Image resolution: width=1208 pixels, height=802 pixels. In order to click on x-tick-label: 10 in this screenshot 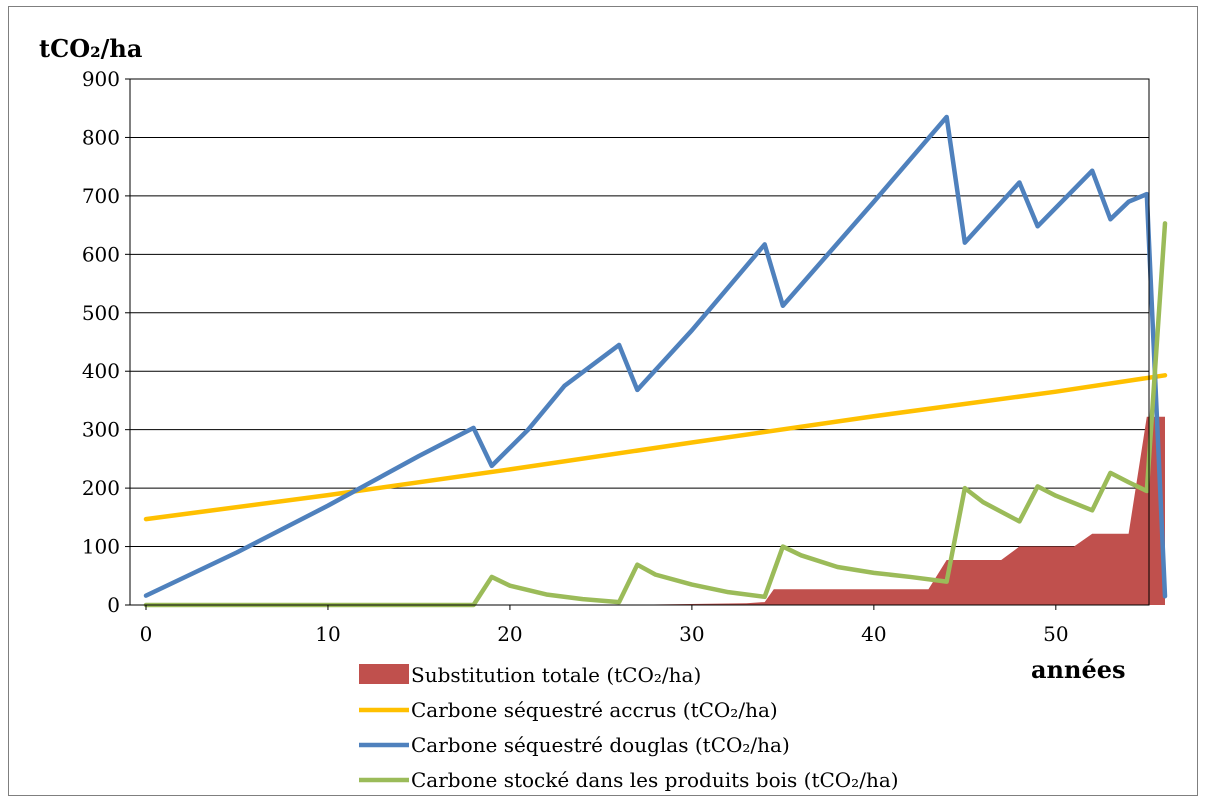, I will do `click(327, 634)`.